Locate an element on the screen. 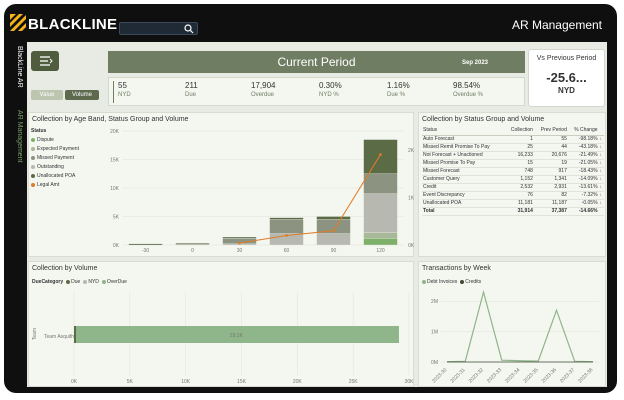 The height and width of the screenshot is (400, 624). x-tick-label: 30K is located at coordinates (410, 382).